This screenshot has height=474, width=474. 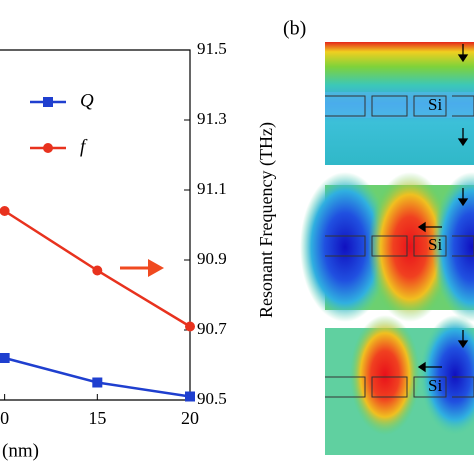 What do you see at coordinates (190, 418) in the screenshot?
I see `x-tick-label: 20` at bounding box center [190, 418].